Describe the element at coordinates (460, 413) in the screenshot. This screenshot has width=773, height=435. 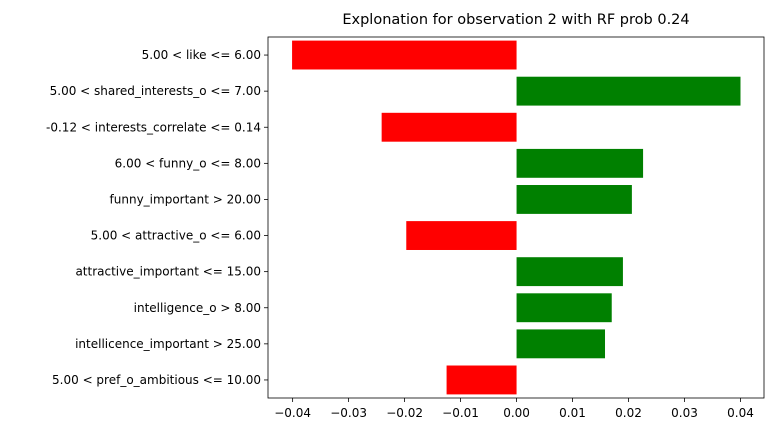
I see `x-tick-label: −0.01` at that location.